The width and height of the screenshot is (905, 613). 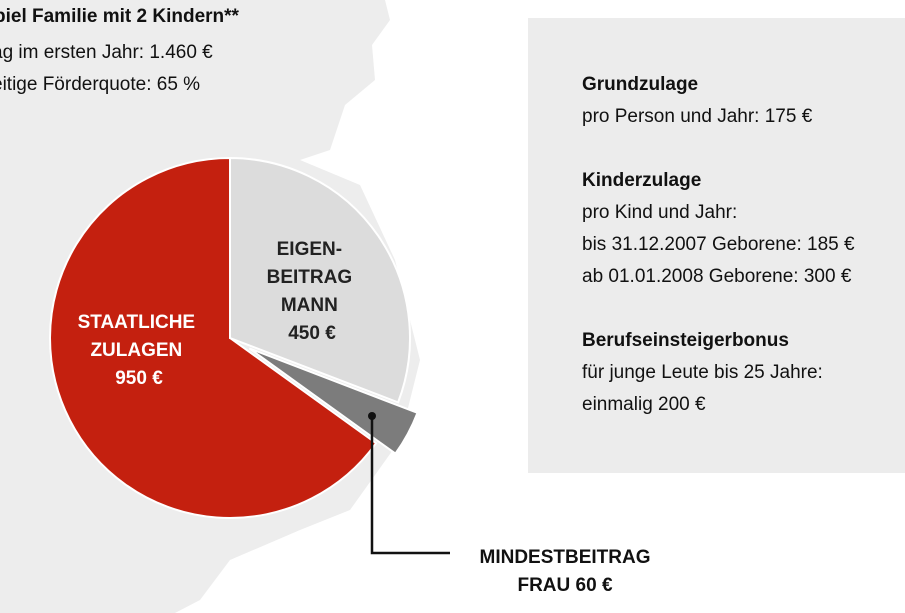 I want to click on info-title-grundzulage: Grundzulage, so click(x=640, y=84).